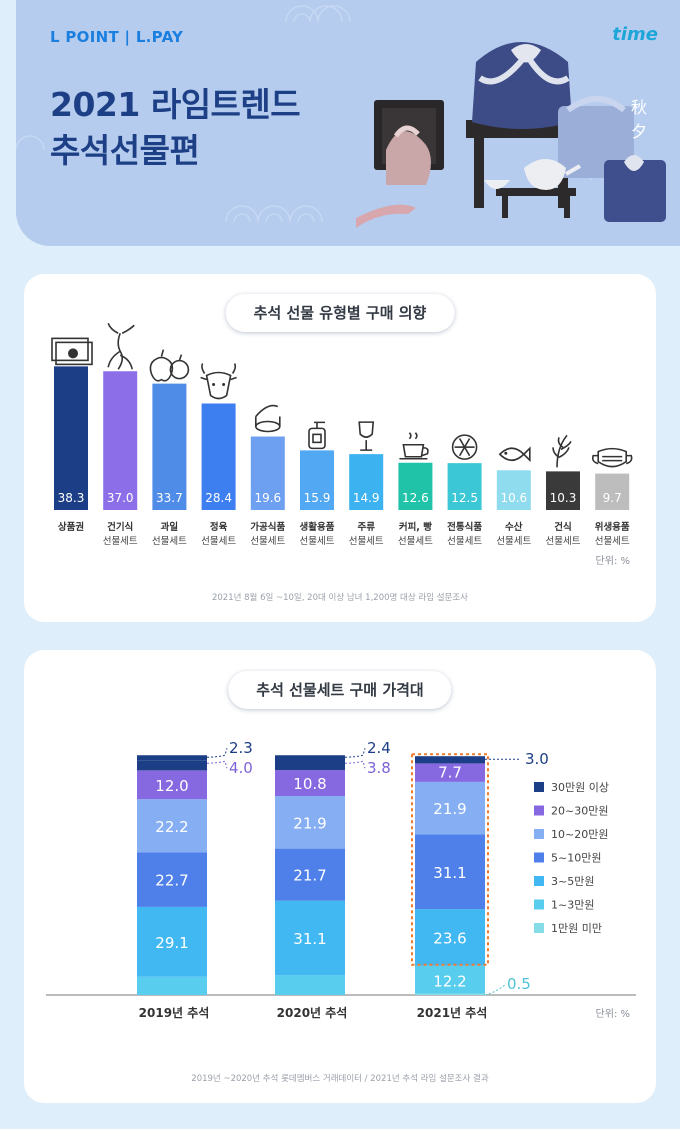  I want to click on fish-icon, so click(514, 454).